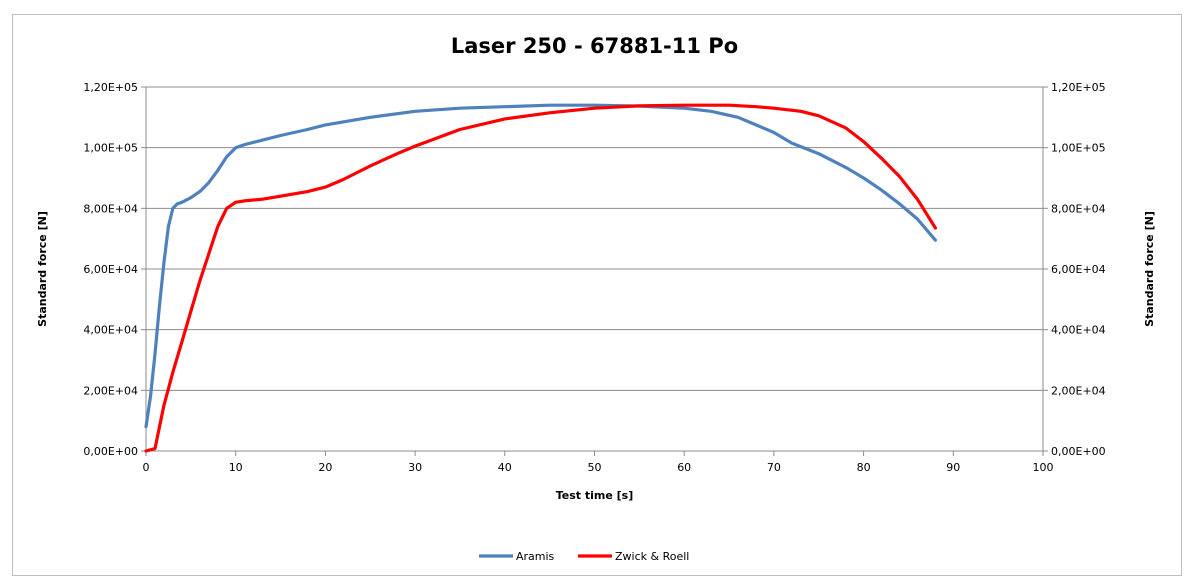 The width and height of the screenshot is (1184, 579). What do you see at coordinates (110, 208) in the screenshot?
I see `y-left-tick-label: 8,00E+04` at bounding box center [110, 208].